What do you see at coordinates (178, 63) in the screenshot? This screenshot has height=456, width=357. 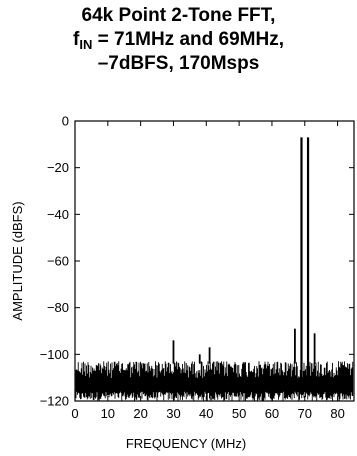 I see `chart-title-line-3: –7dBFS, 170Msps` at bounding box center [178, 63].